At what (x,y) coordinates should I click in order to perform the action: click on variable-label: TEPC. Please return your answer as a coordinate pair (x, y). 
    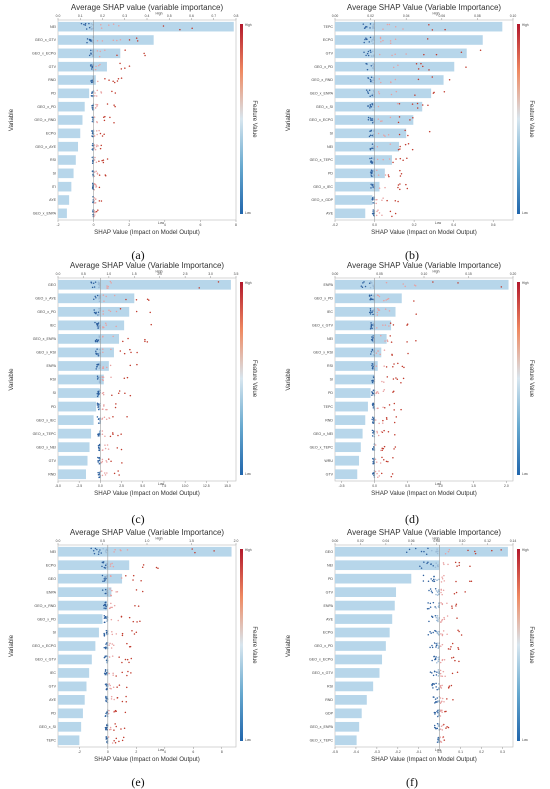
    Looking at the image, I should click on (328, 27).